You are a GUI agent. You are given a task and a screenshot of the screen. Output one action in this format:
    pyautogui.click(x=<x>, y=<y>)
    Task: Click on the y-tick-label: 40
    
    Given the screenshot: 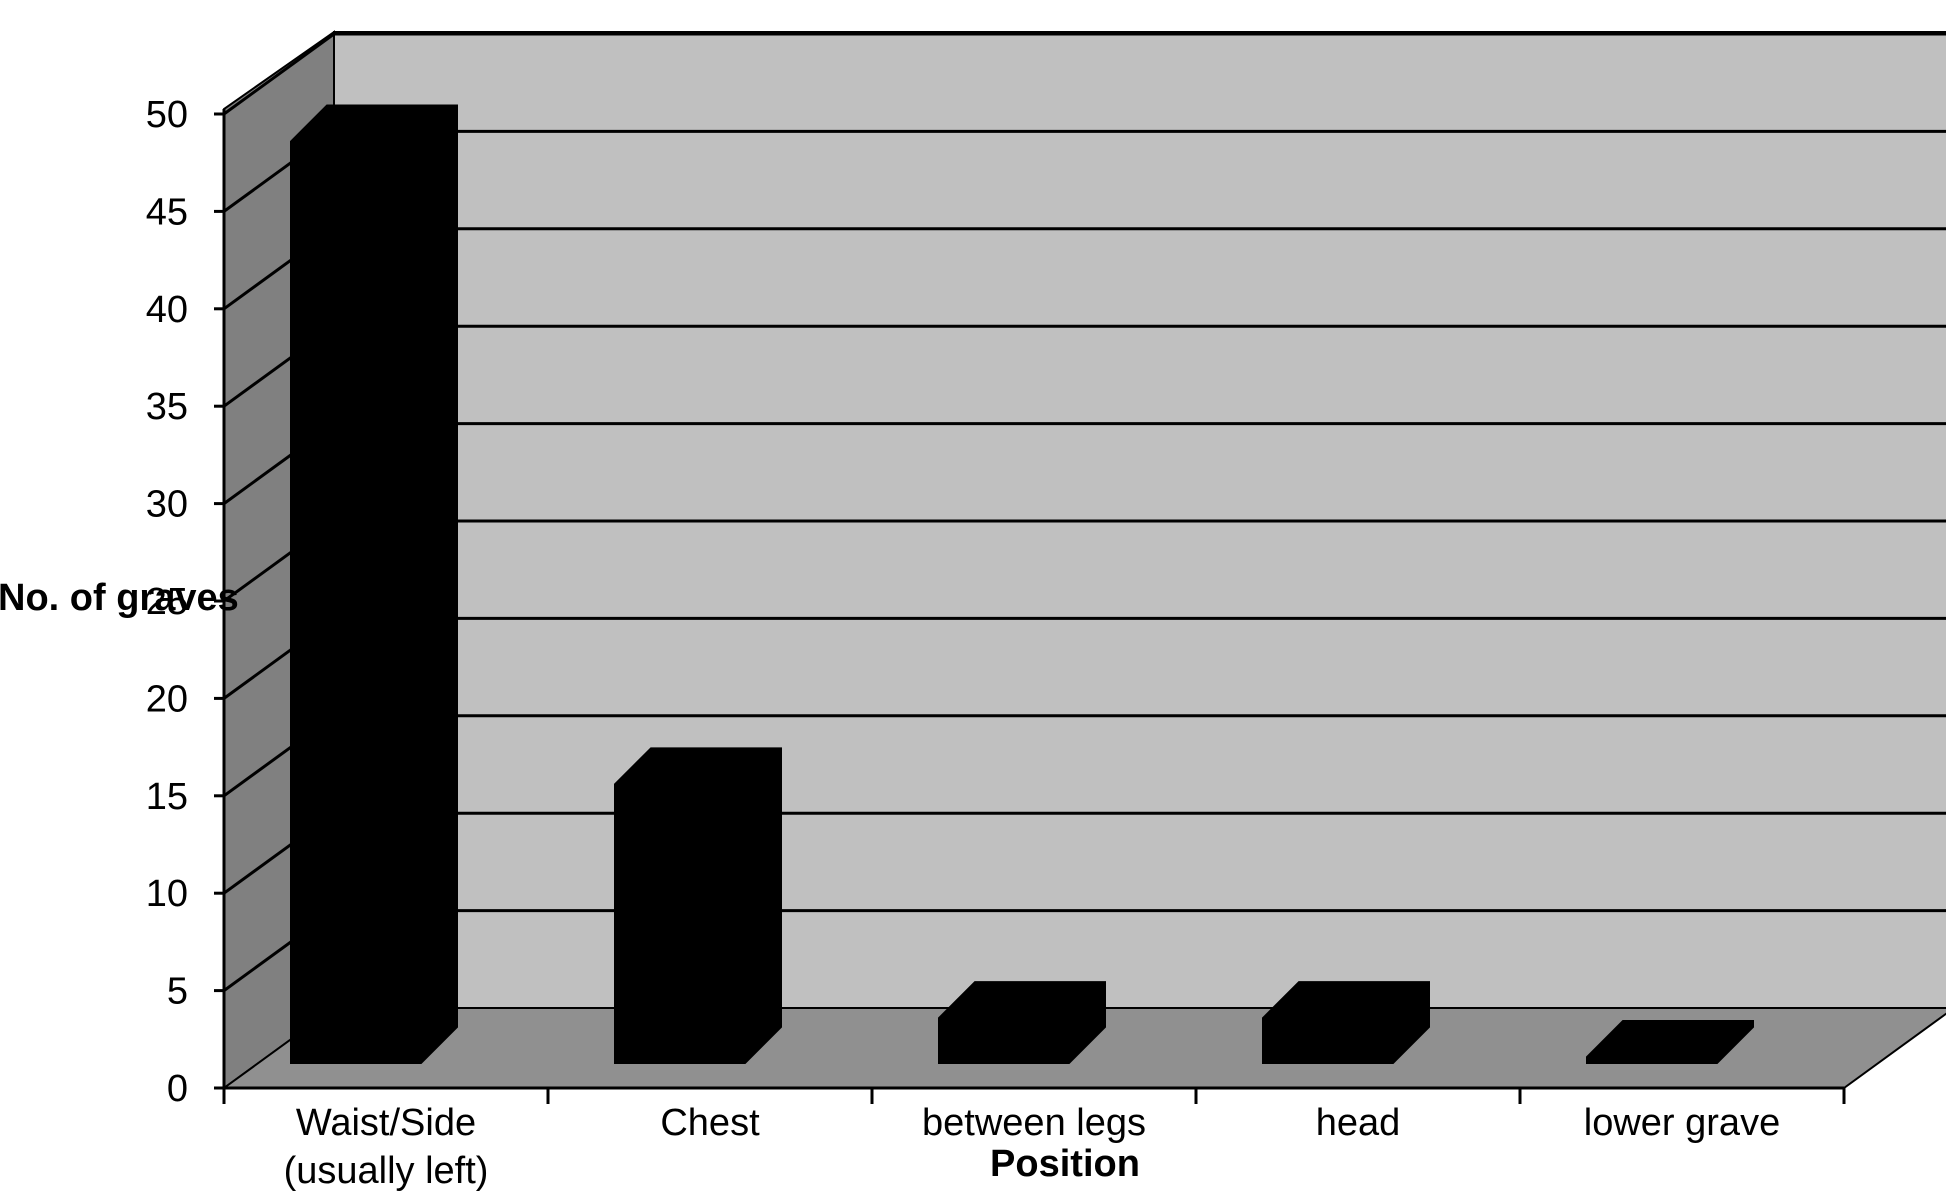 What is the action you would take?
    pyautogui.click(x=167, y=310)
    